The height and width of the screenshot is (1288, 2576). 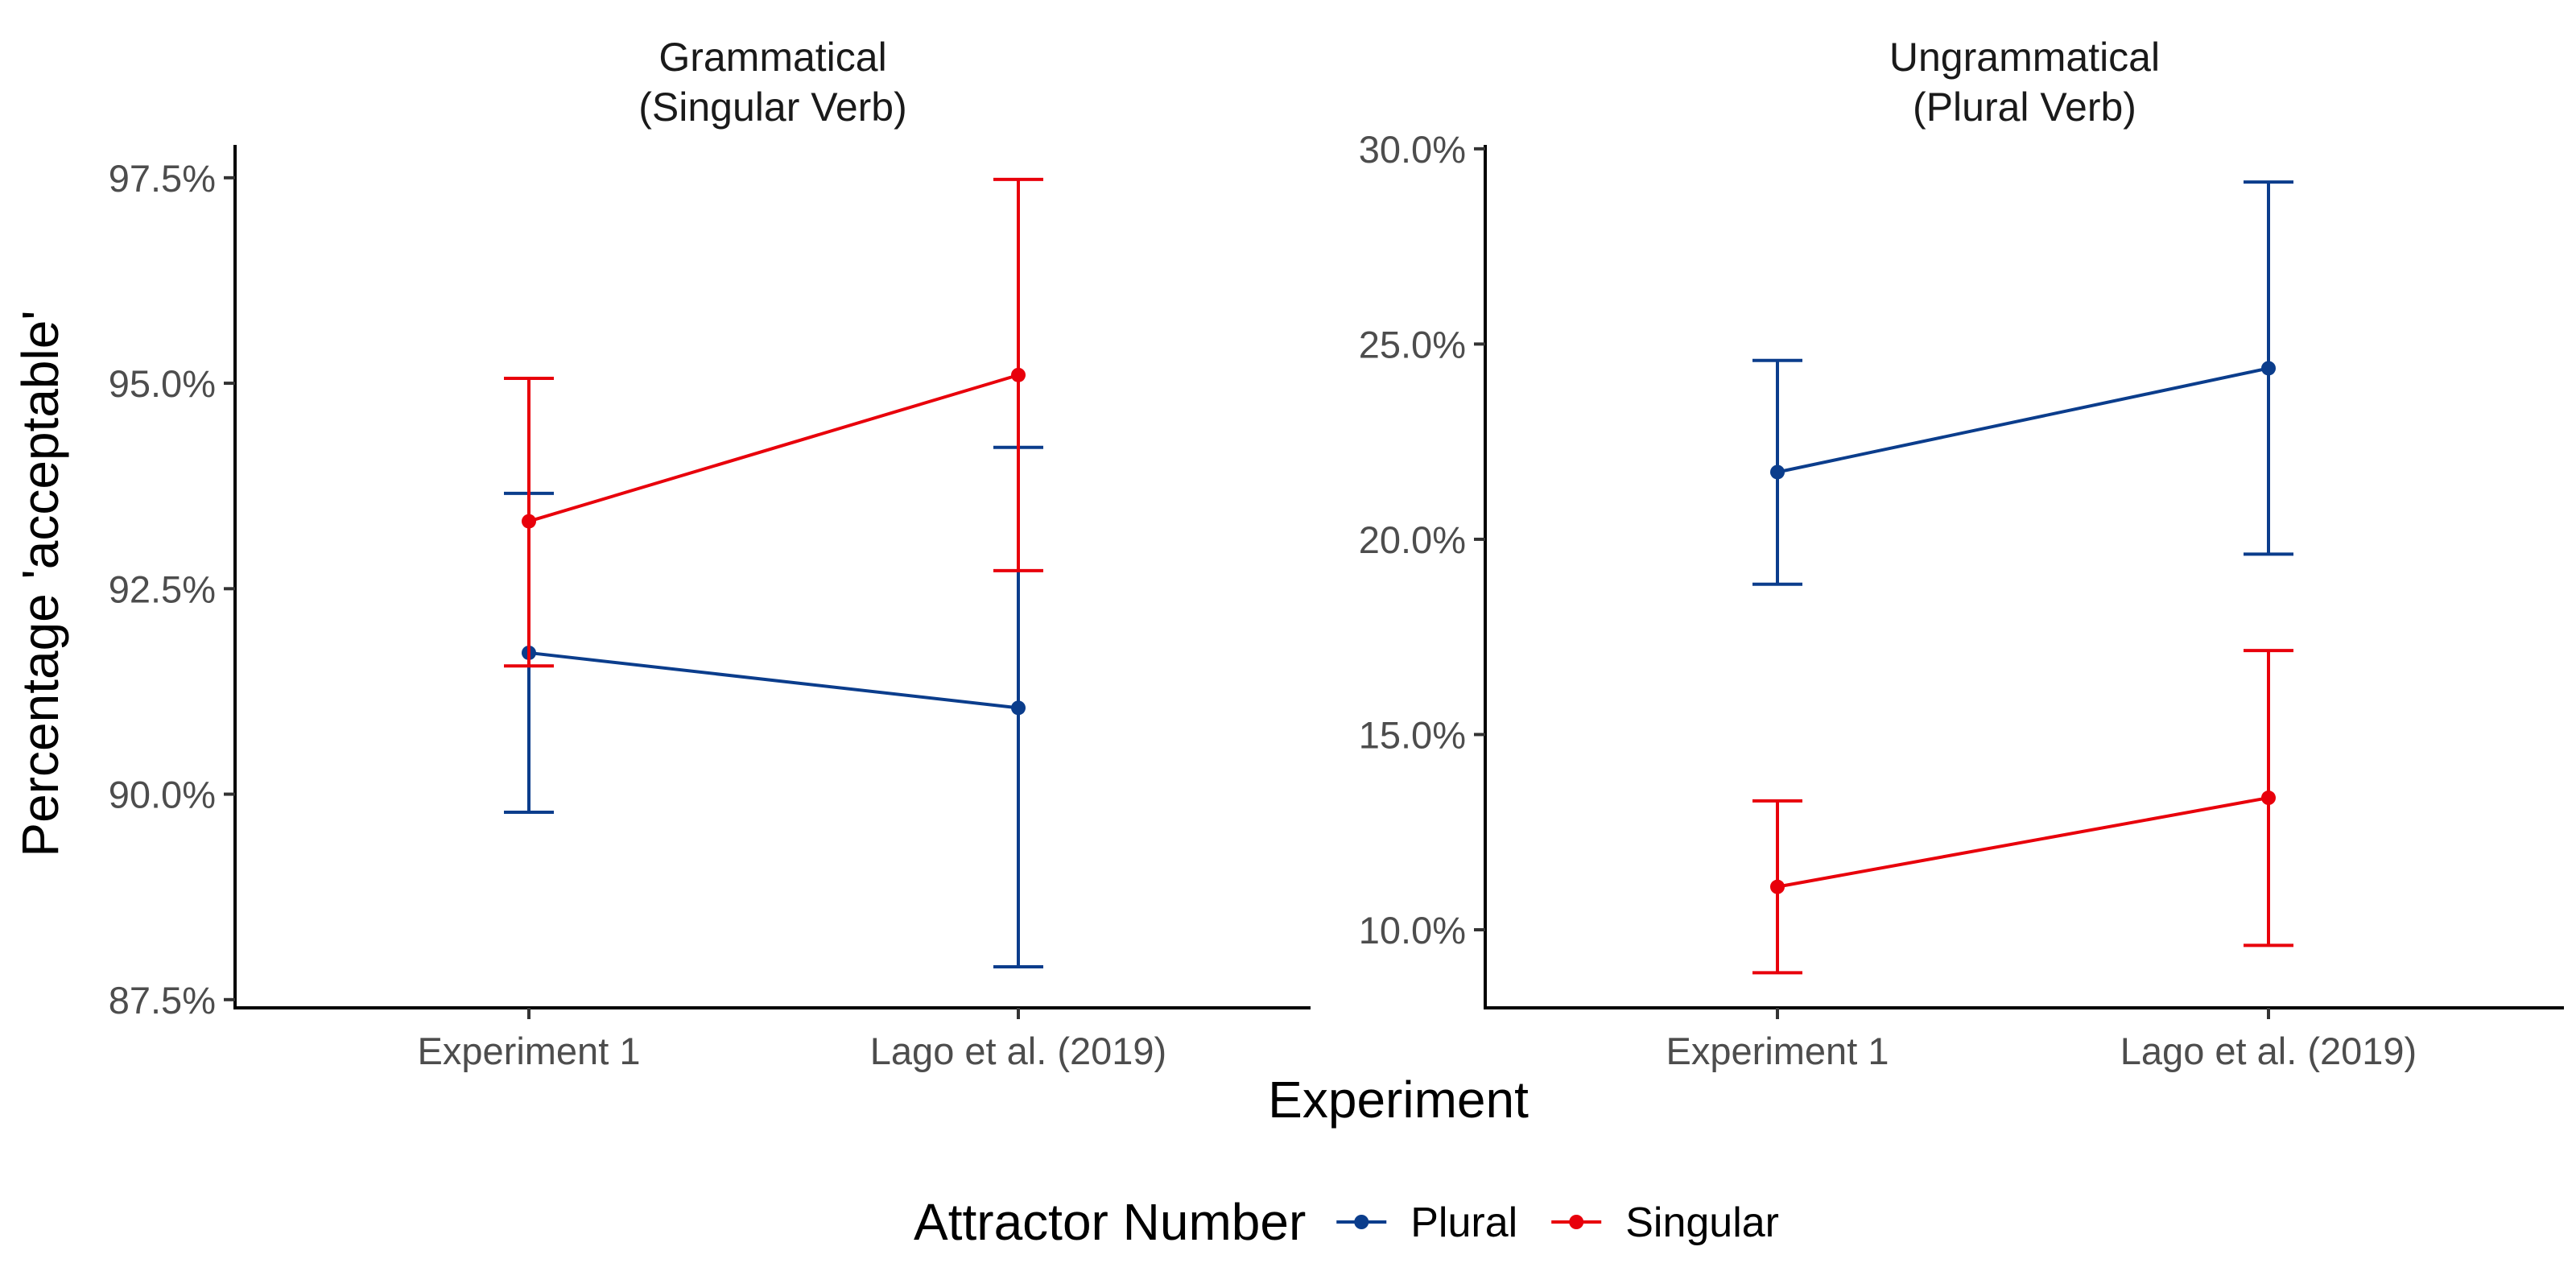 I want to click on legend-item-plural: Plural, so click(x=1426, y=1222).